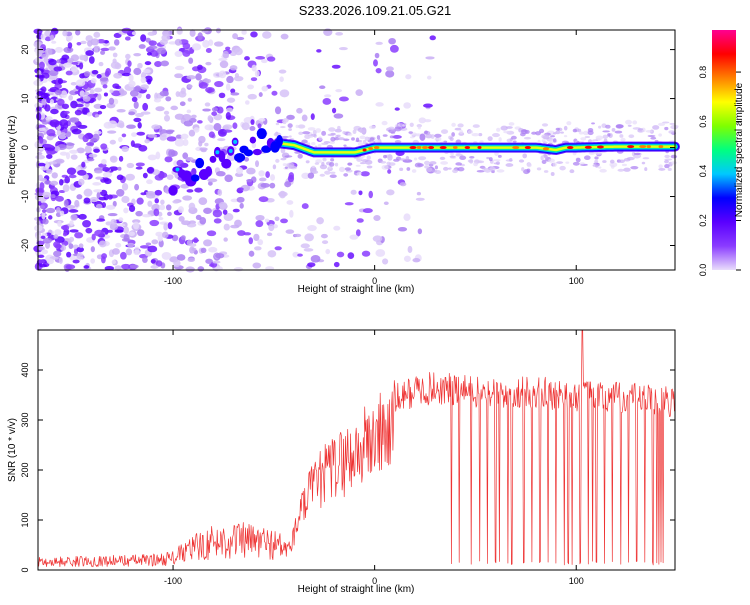 This screenshot has height=605, width=750. Describe the element at coordinates (173, 581) in the screenshot. I see `snr-xtick-label: -100` at that location.